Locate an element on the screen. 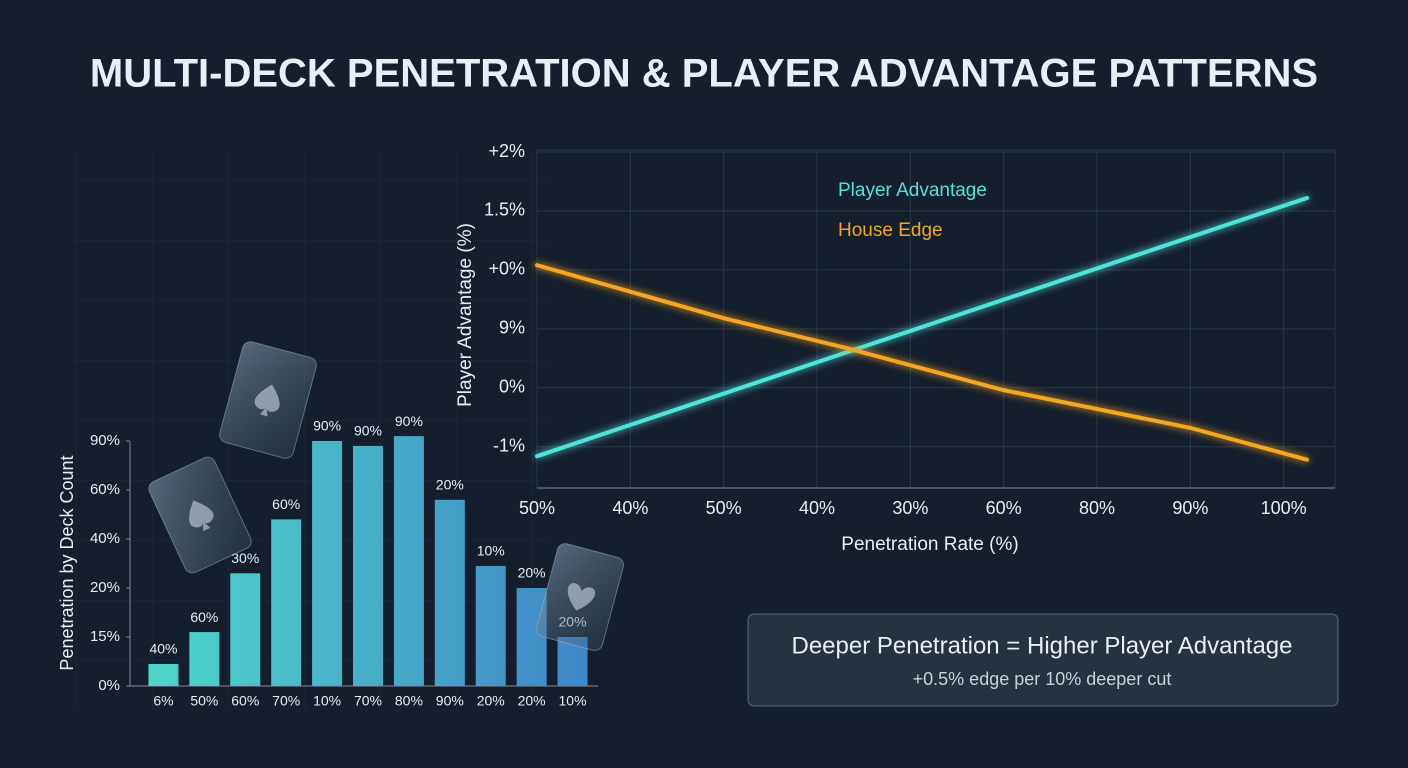  x-tick-label: 100% is located at coordinates (1284, 508).